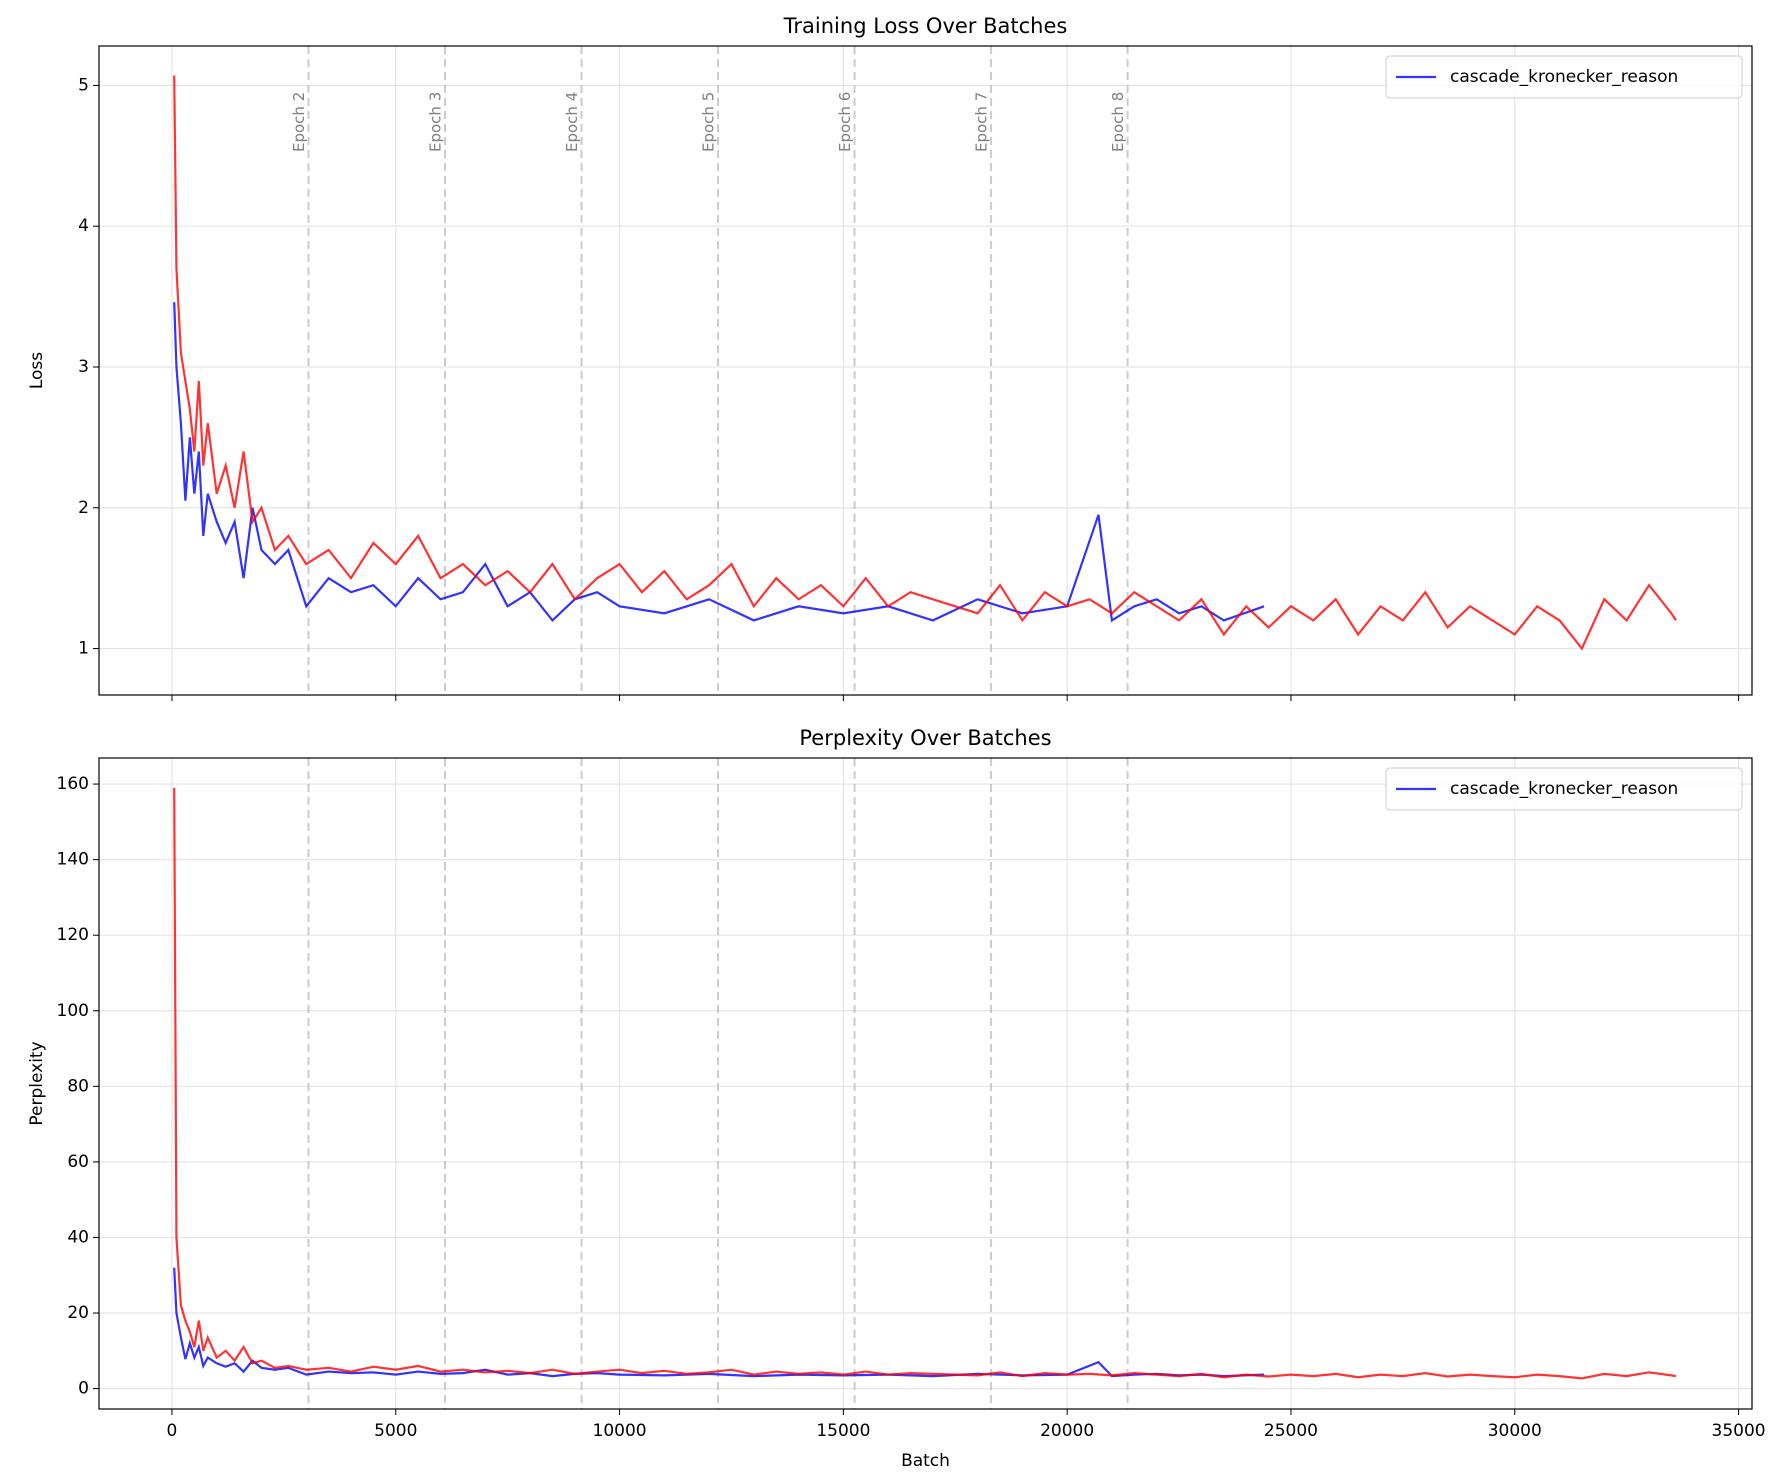 This screenshot has width=1781, height=1482. What do you see at coordinates (73, 935) in the screenshot?
I see `y-tick-label: 120` at bounding box center [73, 935].